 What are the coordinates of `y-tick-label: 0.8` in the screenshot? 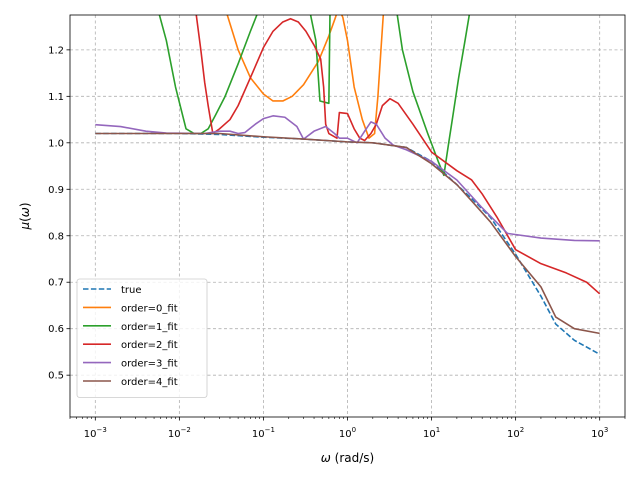 It's located at (56, 236).